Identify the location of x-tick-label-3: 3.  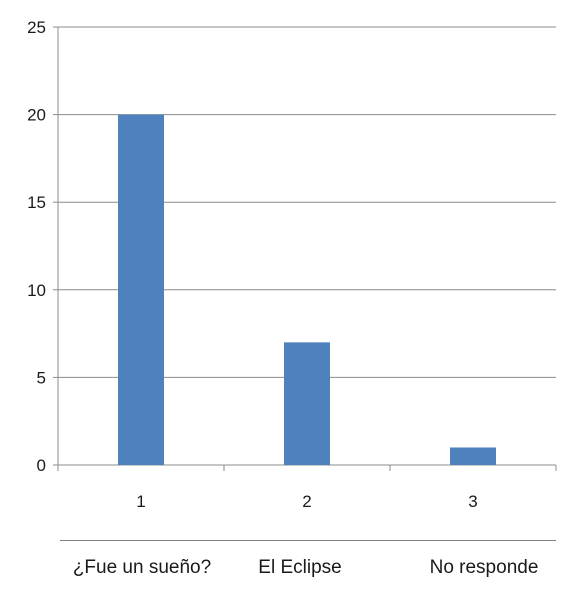
(472, 501).